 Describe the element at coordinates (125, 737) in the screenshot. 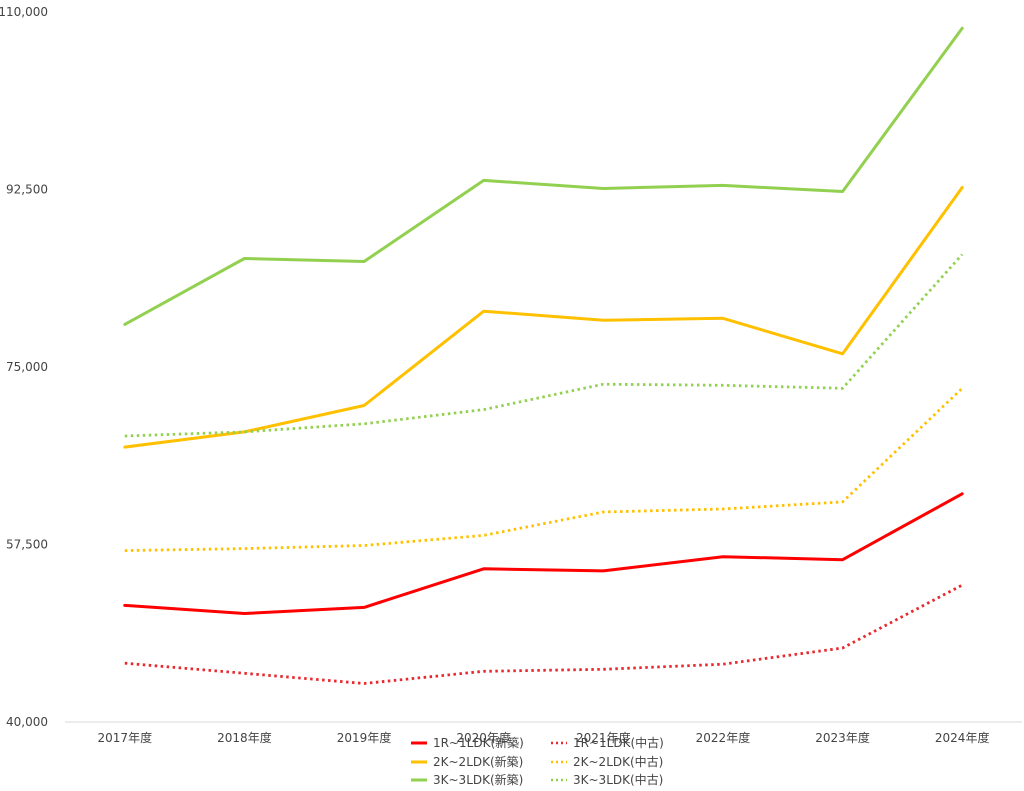

I see `x-tick-label: 2017年度` at that location.